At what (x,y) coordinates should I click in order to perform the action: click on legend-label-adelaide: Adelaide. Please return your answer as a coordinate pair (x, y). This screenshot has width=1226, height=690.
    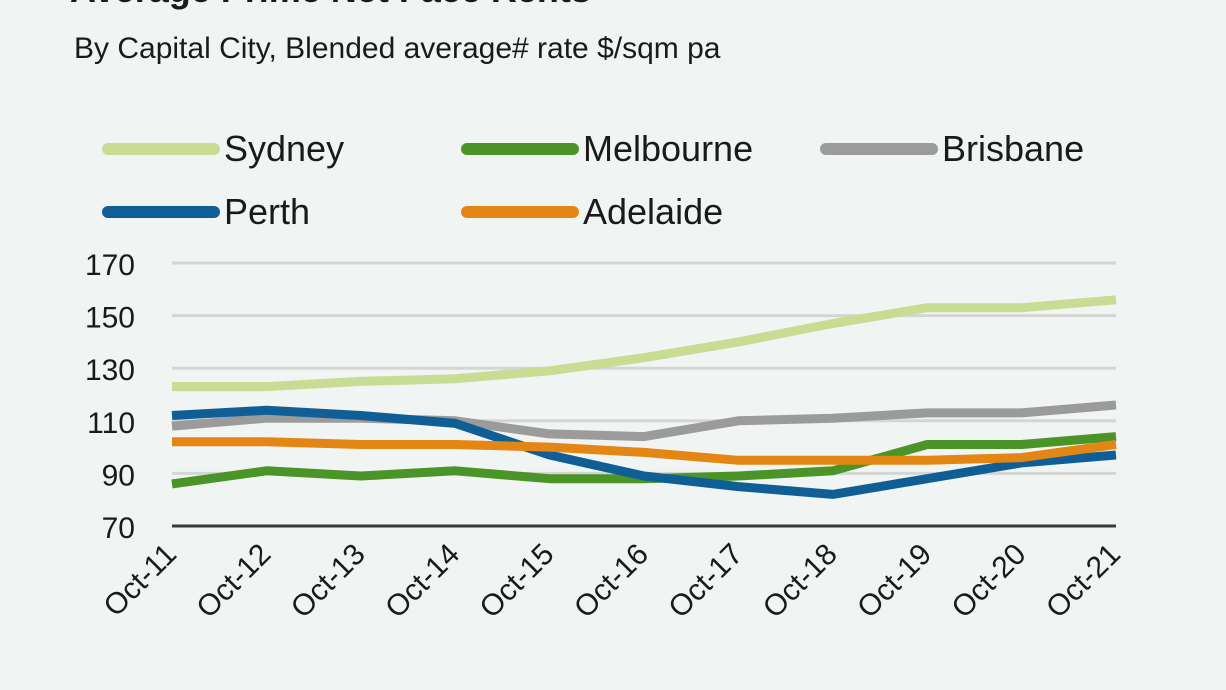
    Looking at the image, I should click on (653, 211).